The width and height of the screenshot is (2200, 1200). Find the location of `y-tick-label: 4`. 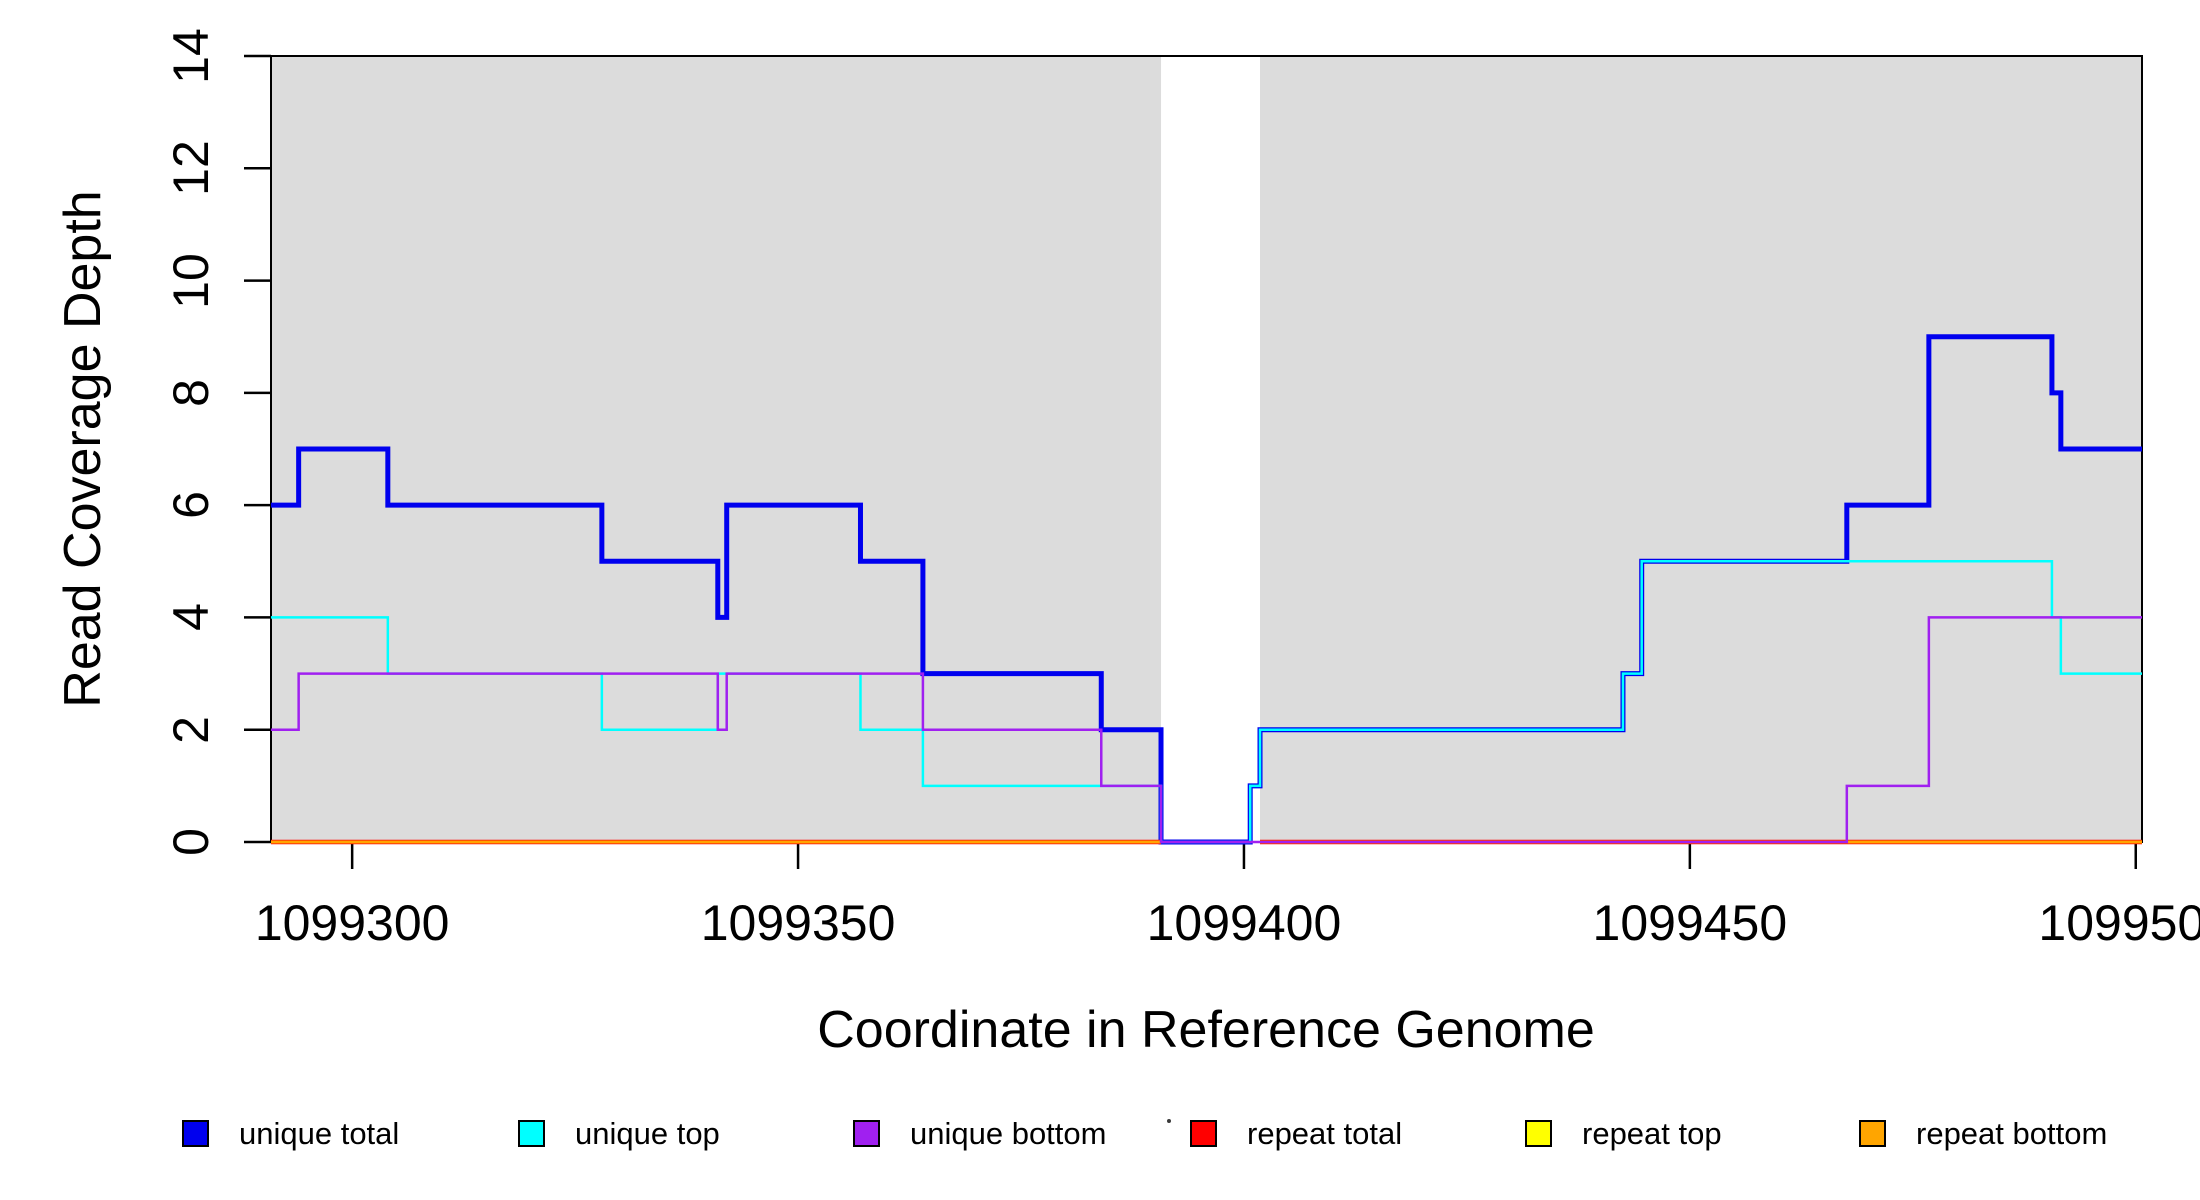

y-tick-label: 4 is located at coordinates (191, 617).